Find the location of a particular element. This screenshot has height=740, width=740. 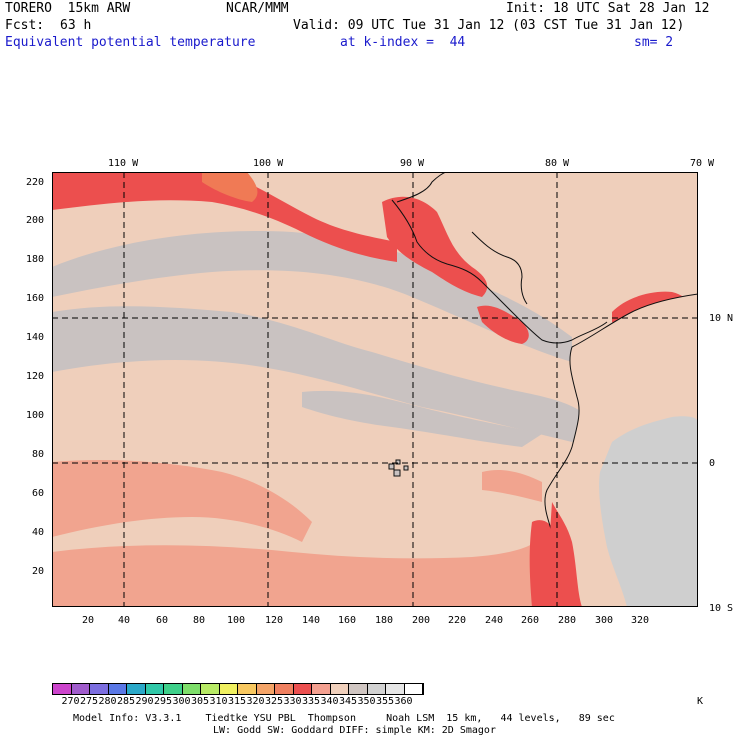

colorbar-label: 295 is located at coordinates (163, 701).